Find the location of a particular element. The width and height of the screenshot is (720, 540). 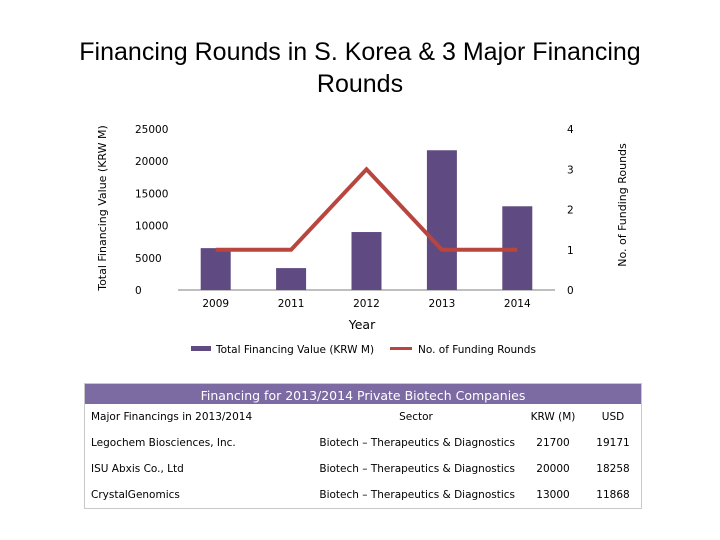

y-tick-label: 25000 is located at coordinates (151, 130).